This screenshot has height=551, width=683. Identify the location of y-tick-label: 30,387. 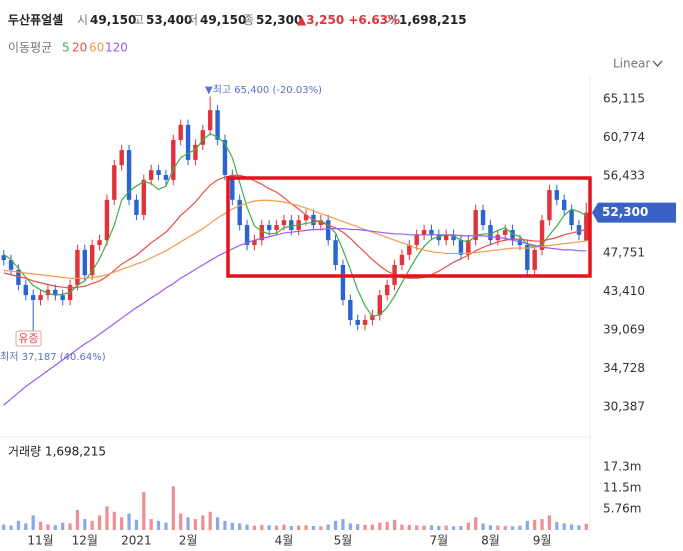
(624, 407).